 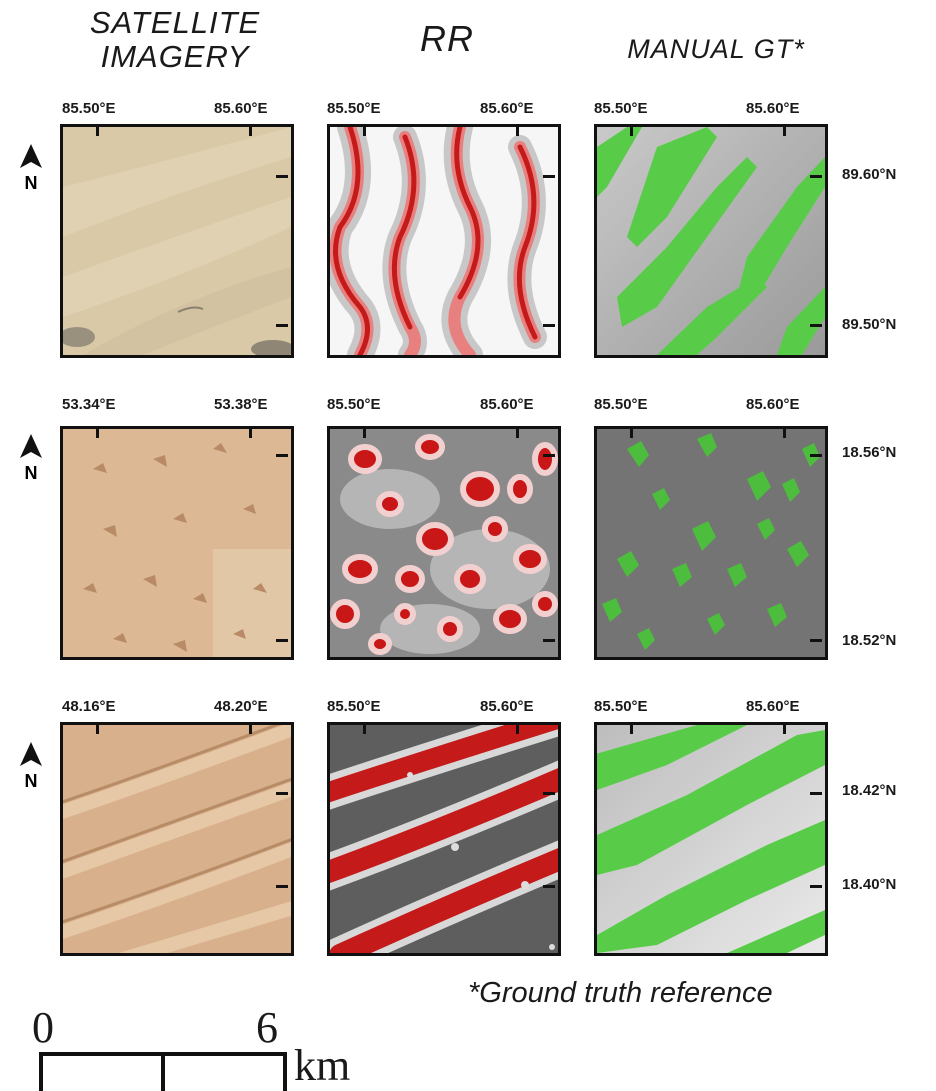 I want to click on row3-rr-lon-right: 85.60°E, so click(x=507, y=706).